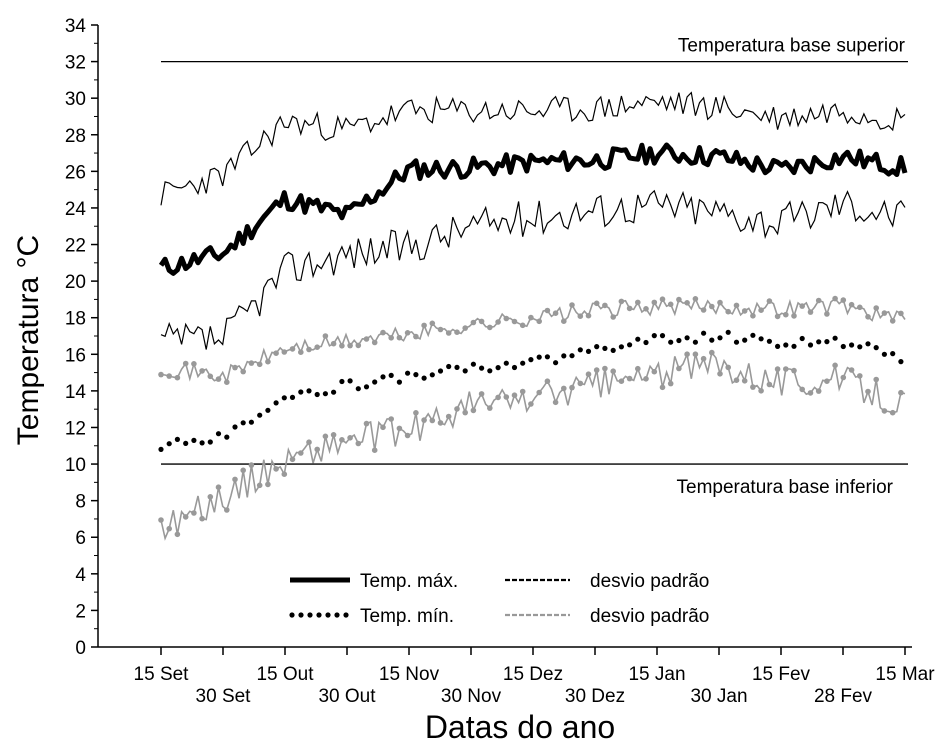  Describe the element at coordinates (75, 319) in the screenshot. I see `y-tick-label: 18` at that location.